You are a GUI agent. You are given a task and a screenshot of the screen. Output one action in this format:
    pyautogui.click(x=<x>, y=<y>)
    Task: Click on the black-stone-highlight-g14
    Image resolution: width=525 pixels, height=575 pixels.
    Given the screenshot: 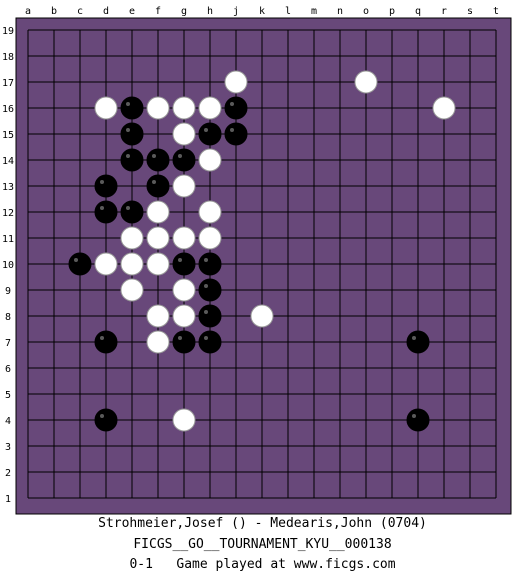 What is the action you would take?
    pyautogui.click(x=180, y=156)
    